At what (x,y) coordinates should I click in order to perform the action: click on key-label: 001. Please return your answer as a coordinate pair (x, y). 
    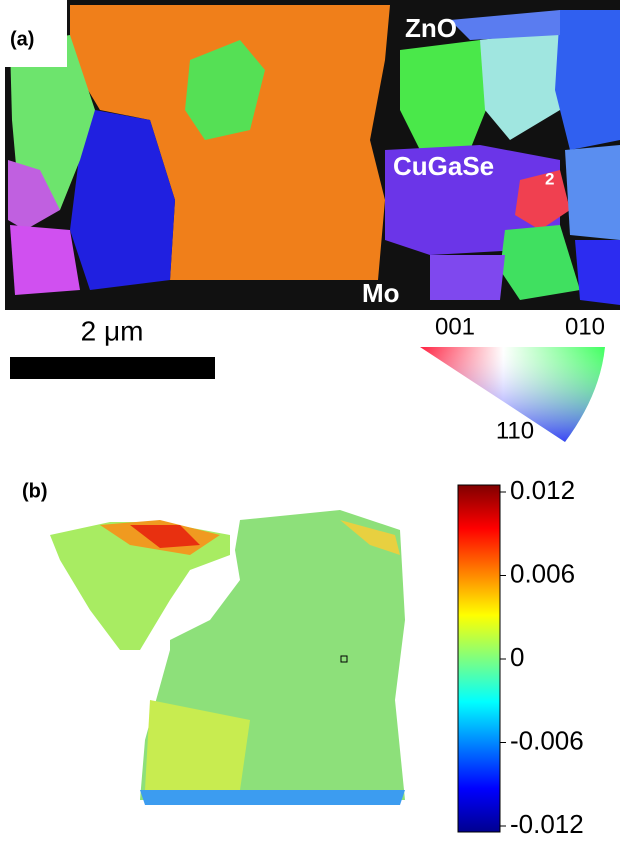
    Looking at the image, I should click on (455, 326).